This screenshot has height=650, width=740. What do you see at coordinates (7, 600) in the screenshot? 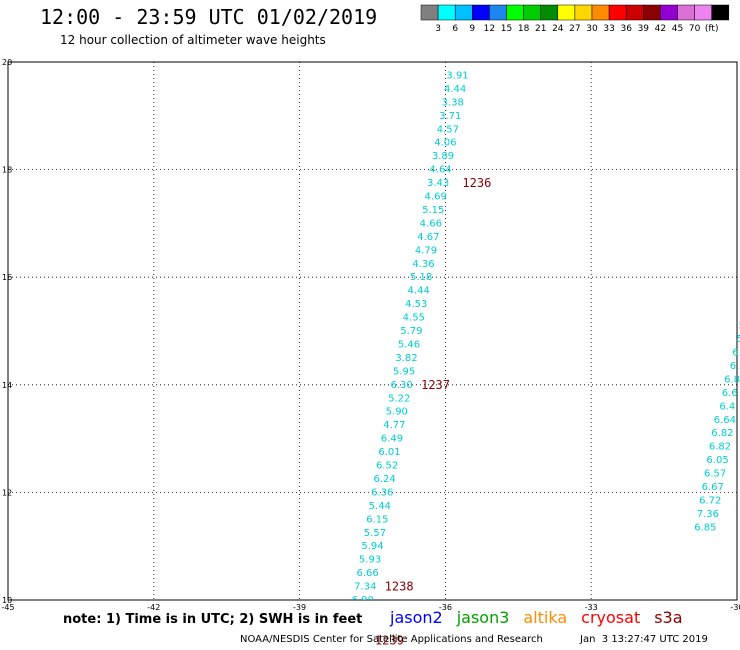
I see `y-tick-label: 10` at bounding box center [7, 600].